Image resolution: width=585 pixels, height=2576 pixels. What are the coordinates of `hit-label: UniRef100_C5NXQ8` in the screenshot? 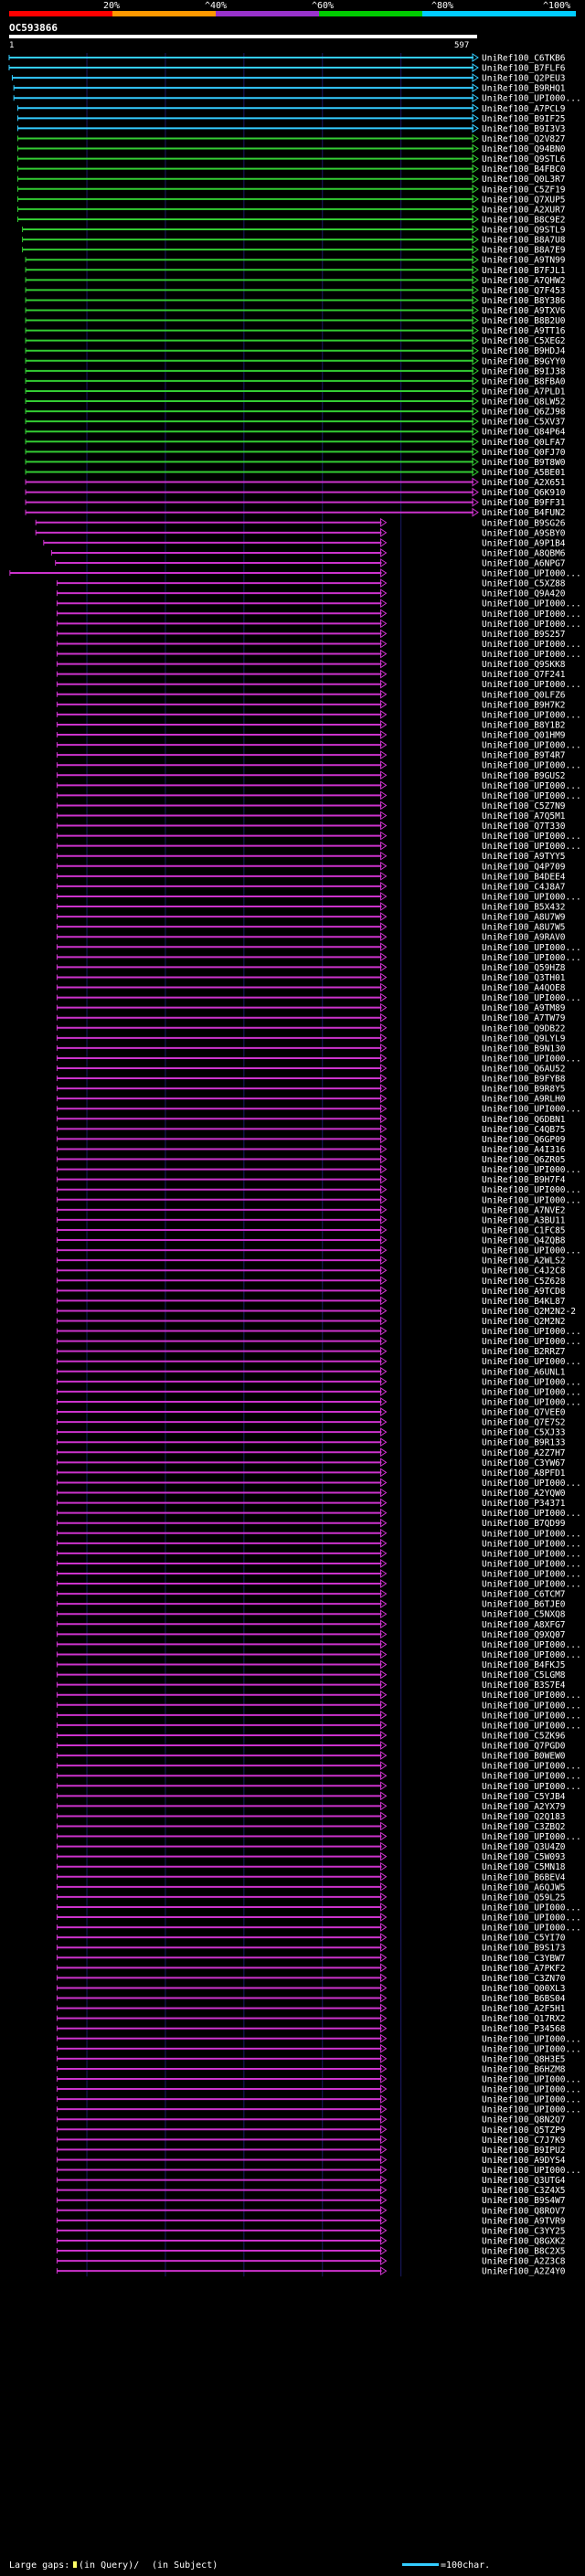 It's located at (524, 1615).